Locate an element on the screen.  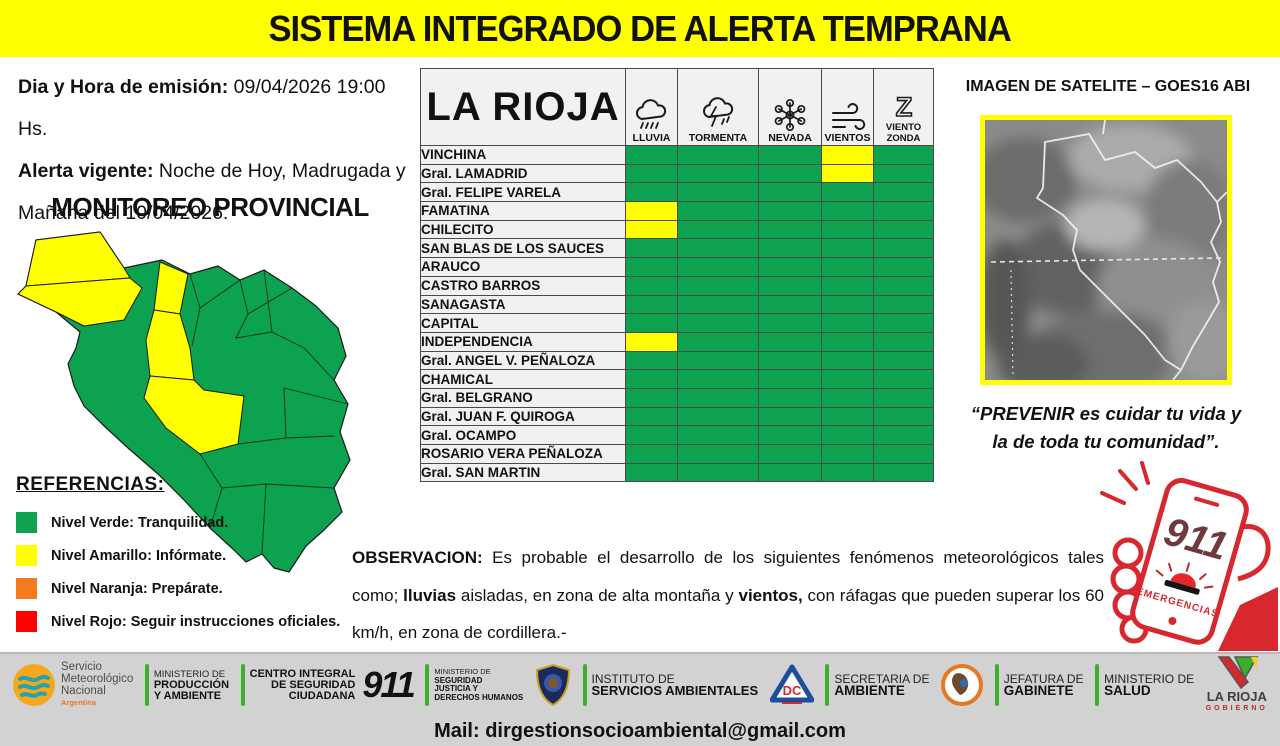
table-row: Gral. FELIPE VARELA is located at coordinates (677, 192).